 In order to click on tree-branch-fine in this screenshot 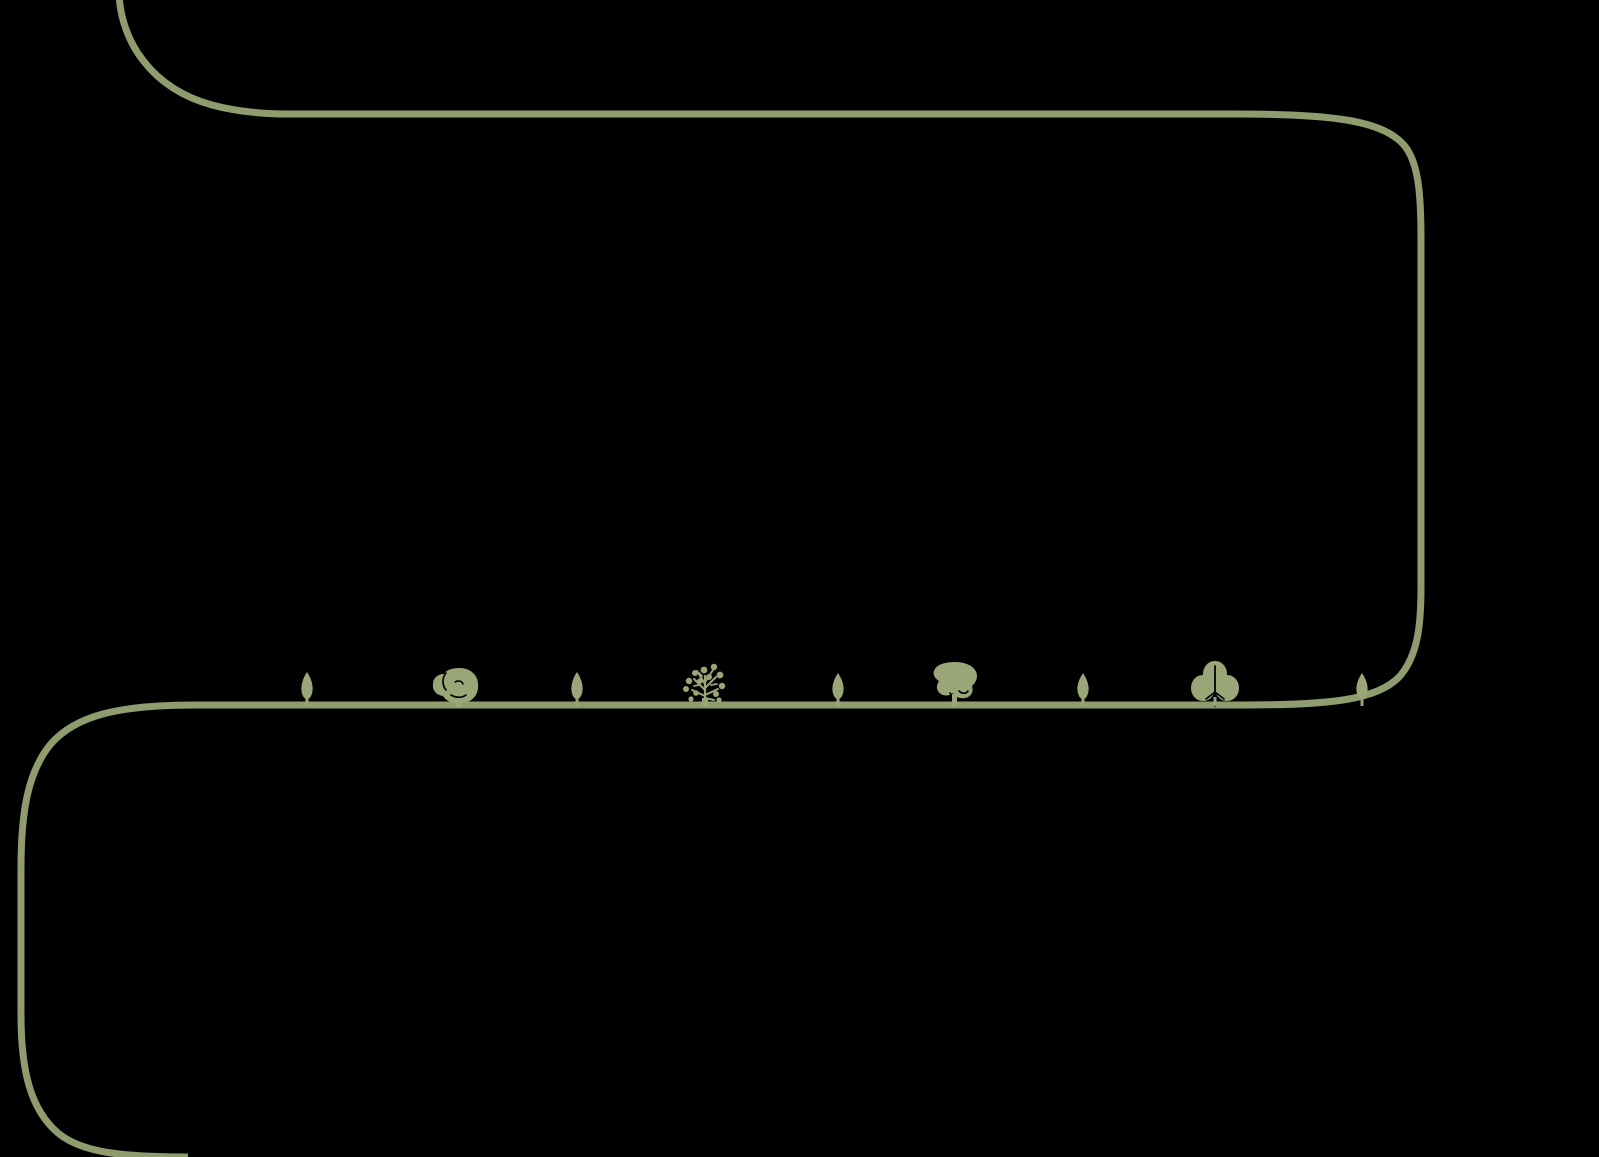, I will do `click(705, 679)`.